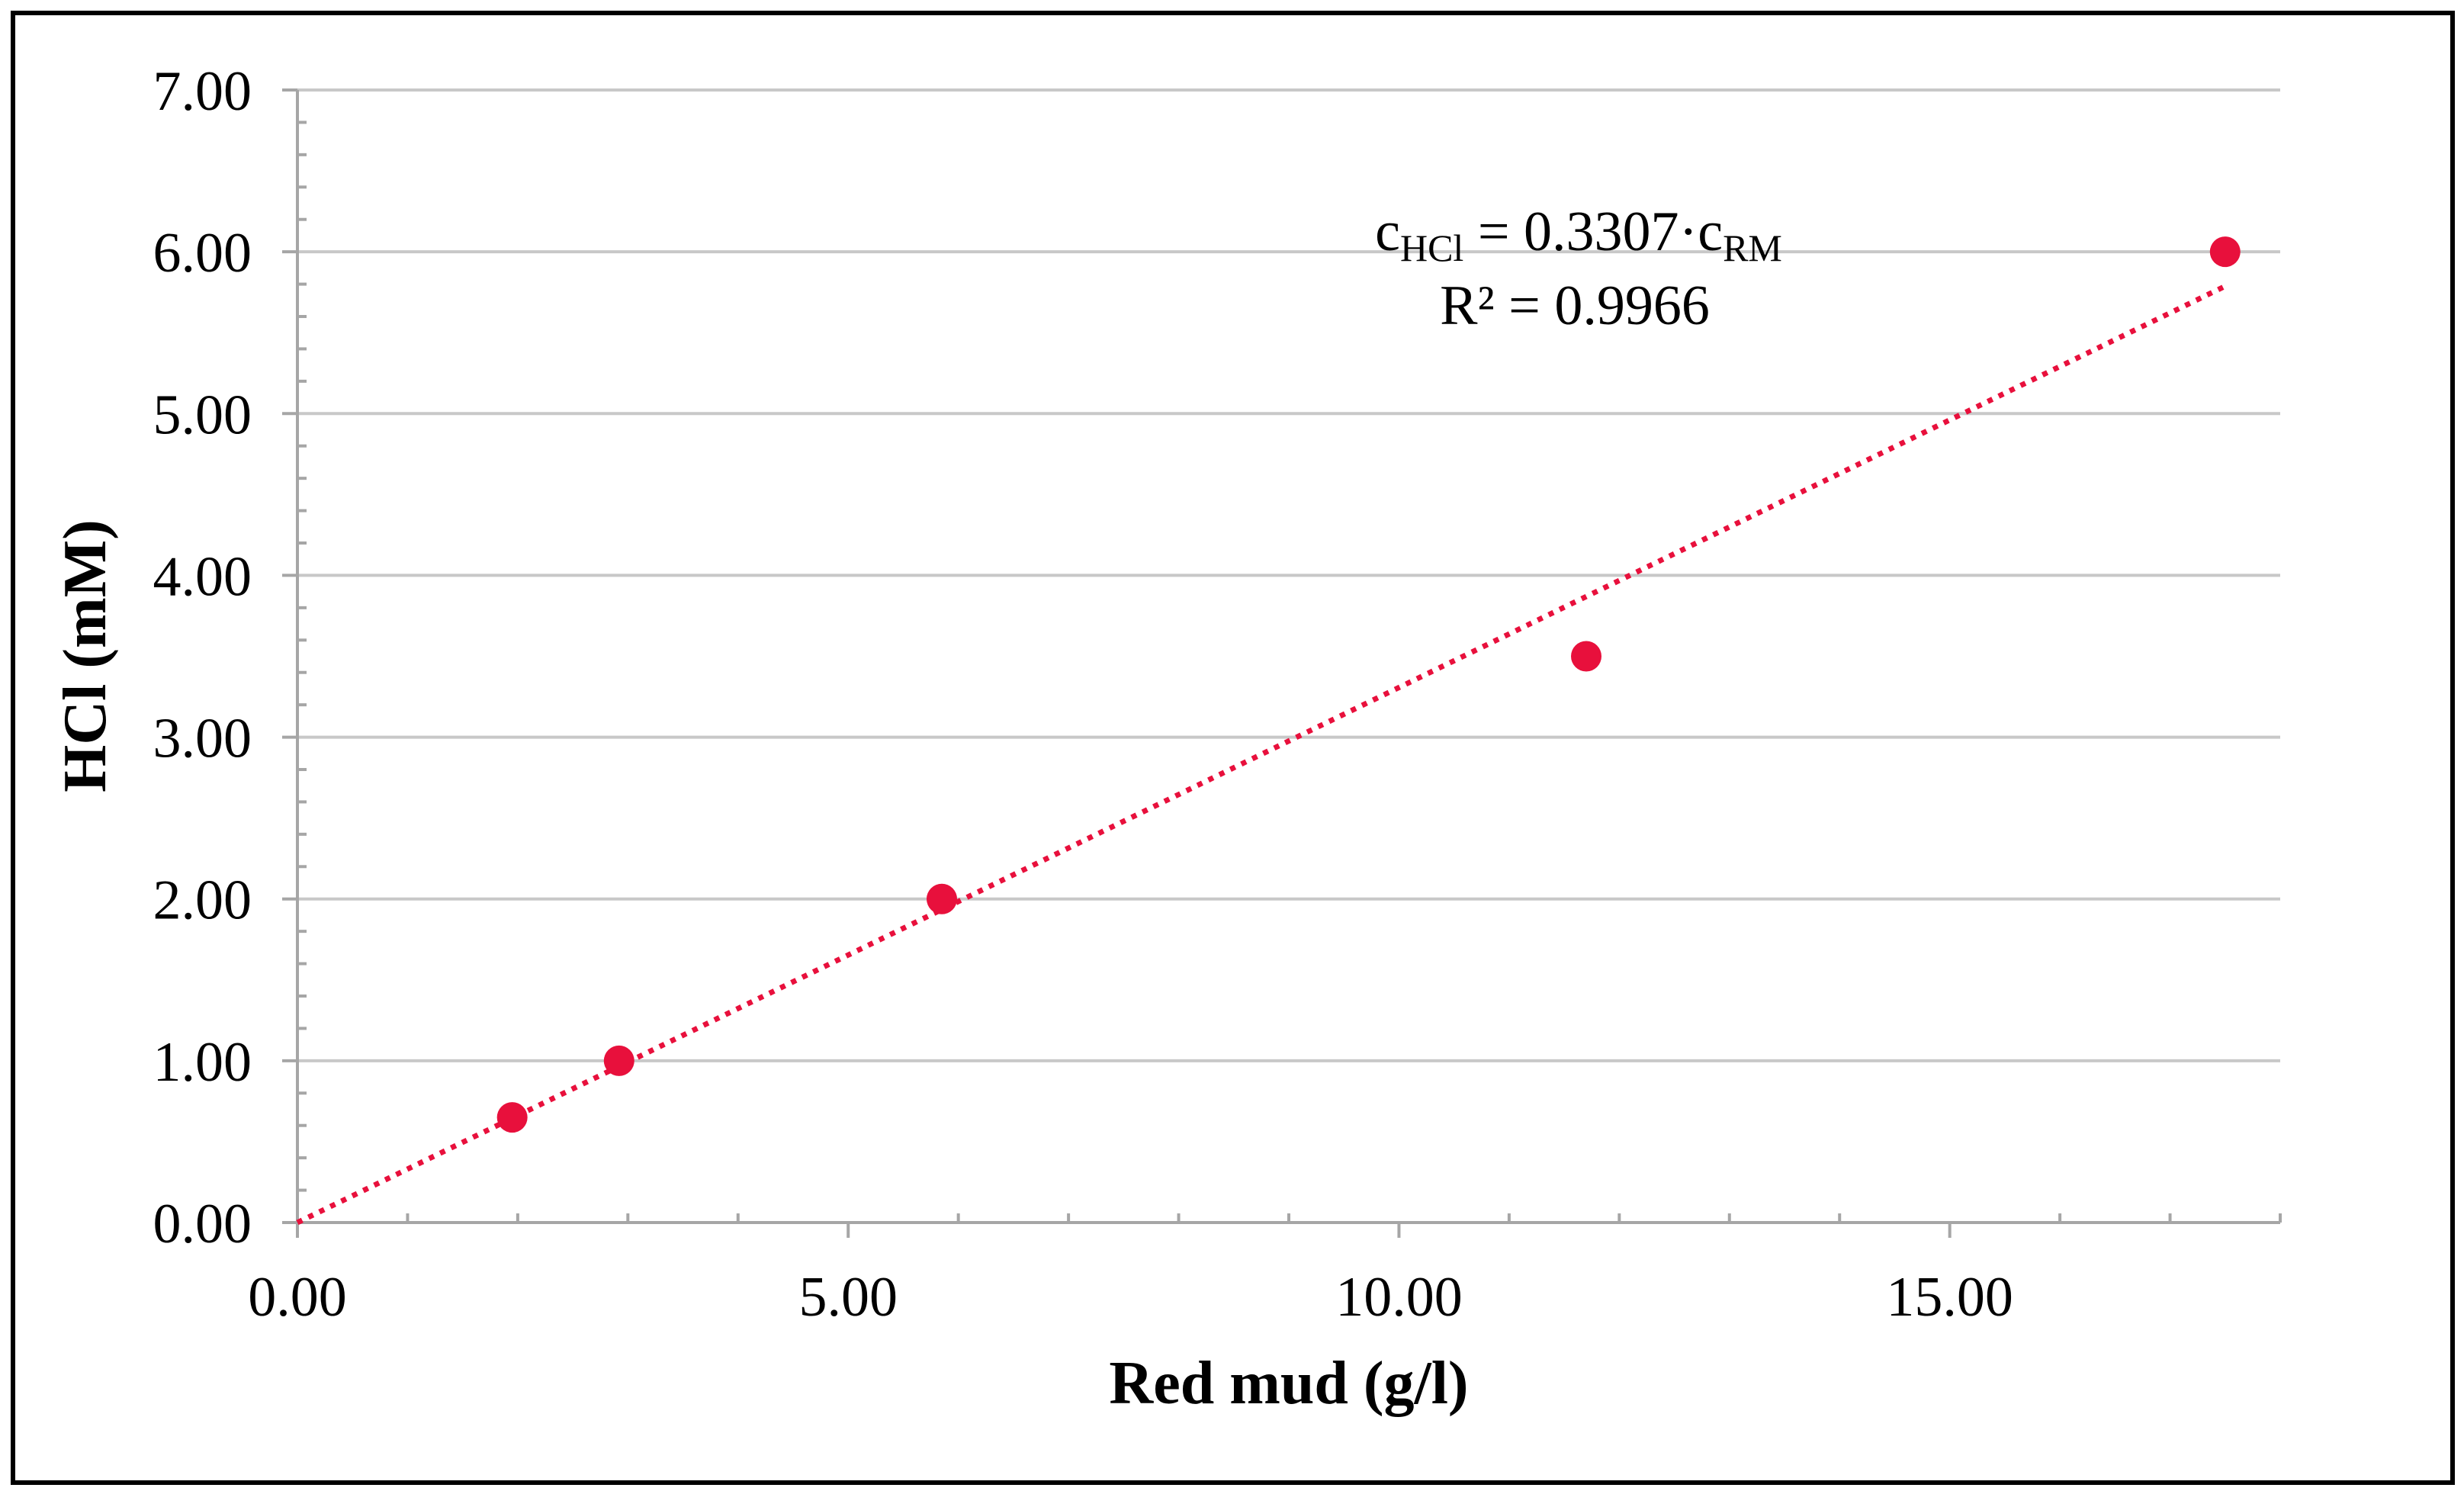 The width and height of the screenshot is (2464, 1491). What do you see at coordinates (1575, 306) in the screenshot?
I see `r-squared-label: R² = 0.9966` at bounding box center [1575, 306].